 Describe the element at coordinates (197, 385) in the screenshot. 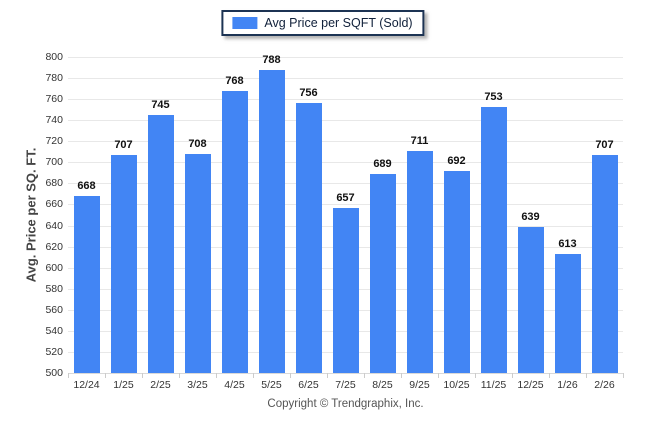

I see `x-axis-tick-label: 3/25` at that location.